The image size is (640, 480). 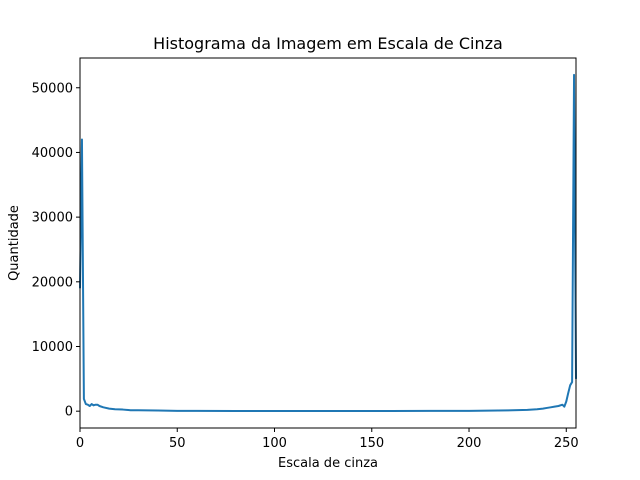 I want to click on chart-title: Histograma da Imagem em Escala de Cinza, so click(x=328, y=43).